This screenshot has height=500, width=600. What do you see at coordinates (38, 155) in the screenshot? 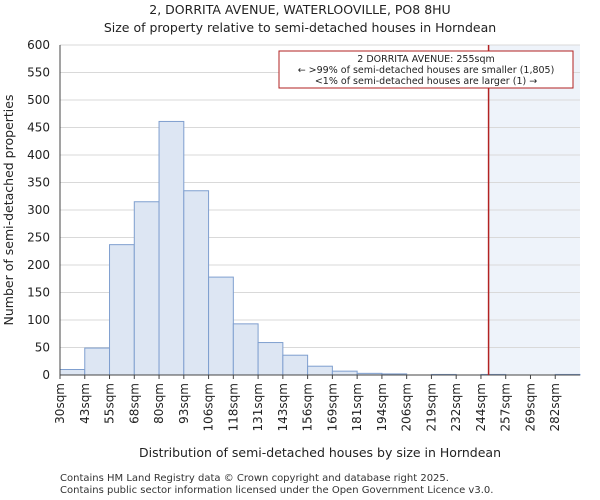
I see `y-tick-label: 400` at bounding box center [38, 155].